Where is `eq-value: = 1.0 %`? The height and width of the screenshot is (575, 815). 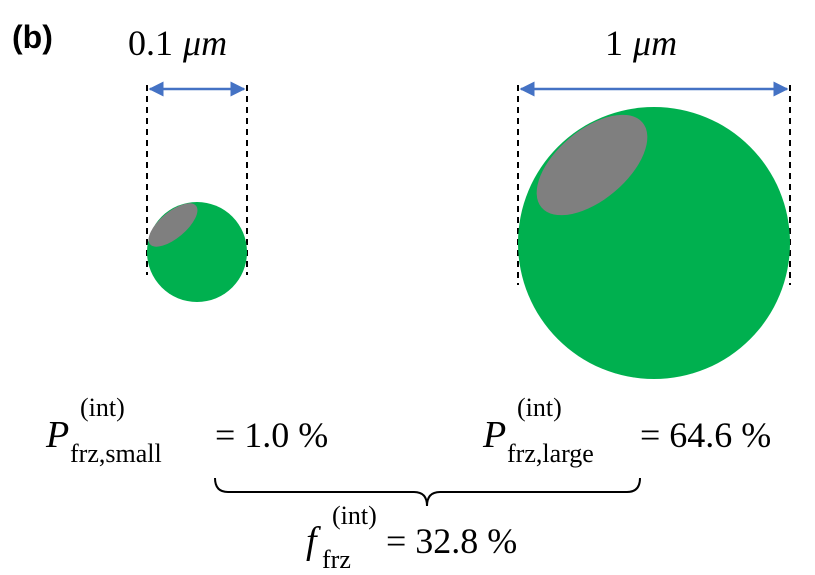 eq-value: = 1.0 % is located at coordinates (271, 435).